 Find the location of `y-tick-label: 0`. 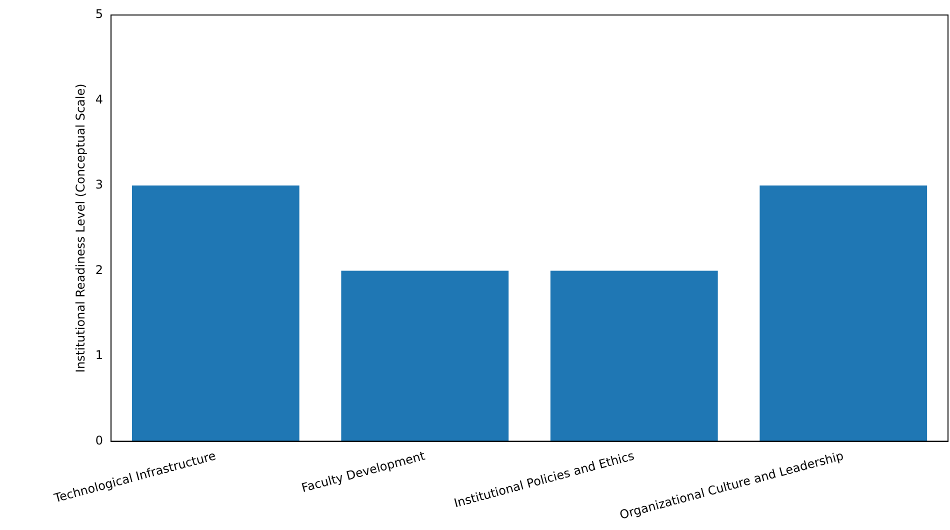

y-tick-label: 0 is located at coordinates (99, 440).